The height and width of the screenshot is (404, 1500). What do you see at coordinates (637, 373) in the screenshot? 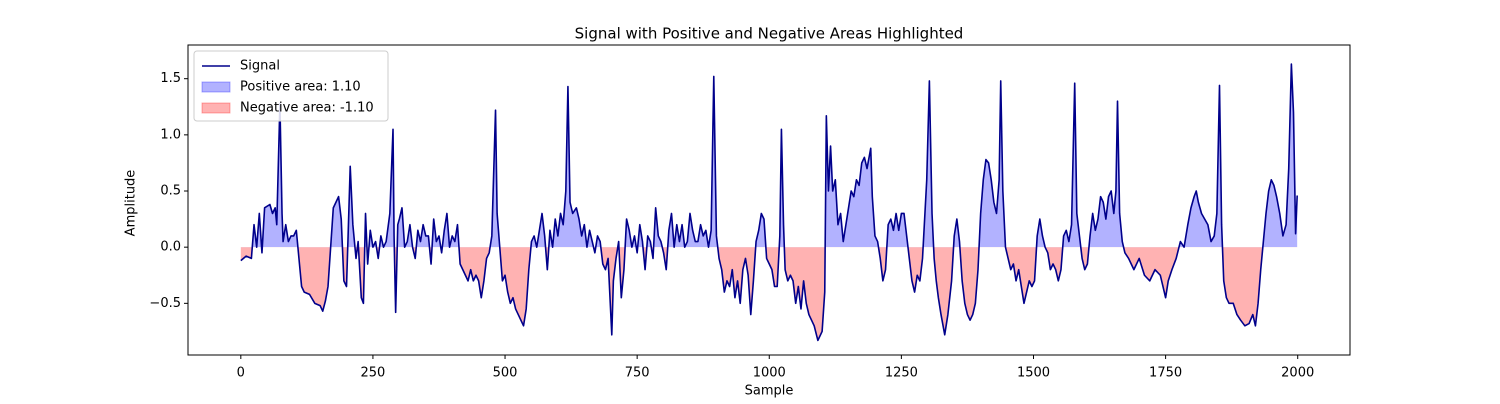
I see `x-tick-label: 750` at bounding box center [637, 373].